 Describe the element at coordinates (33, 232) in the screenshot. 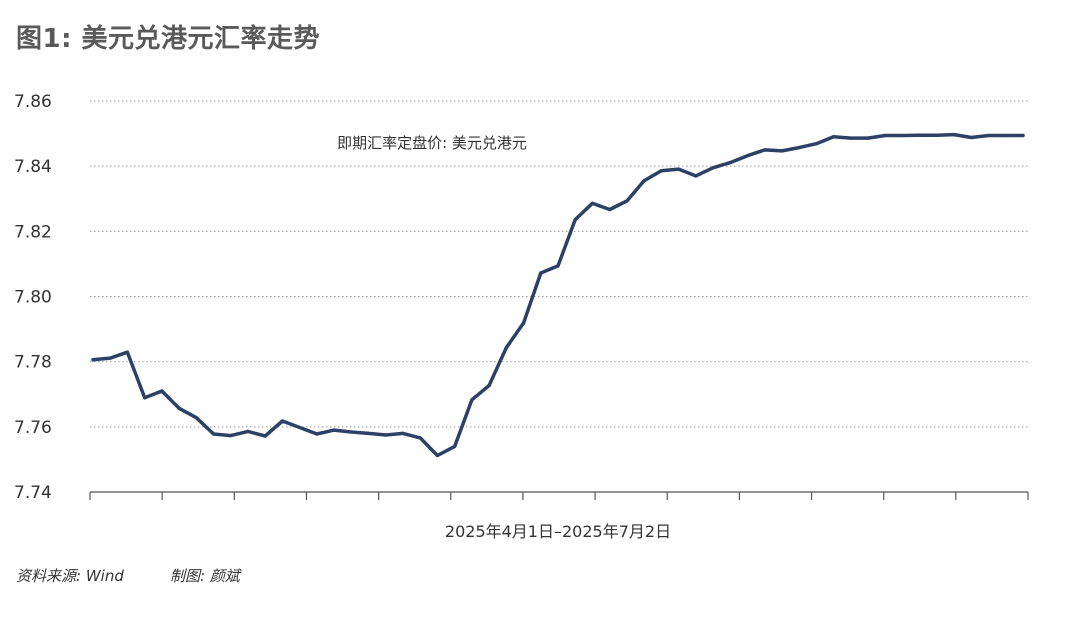

I see `y-tick-label: 7.82` at that location.